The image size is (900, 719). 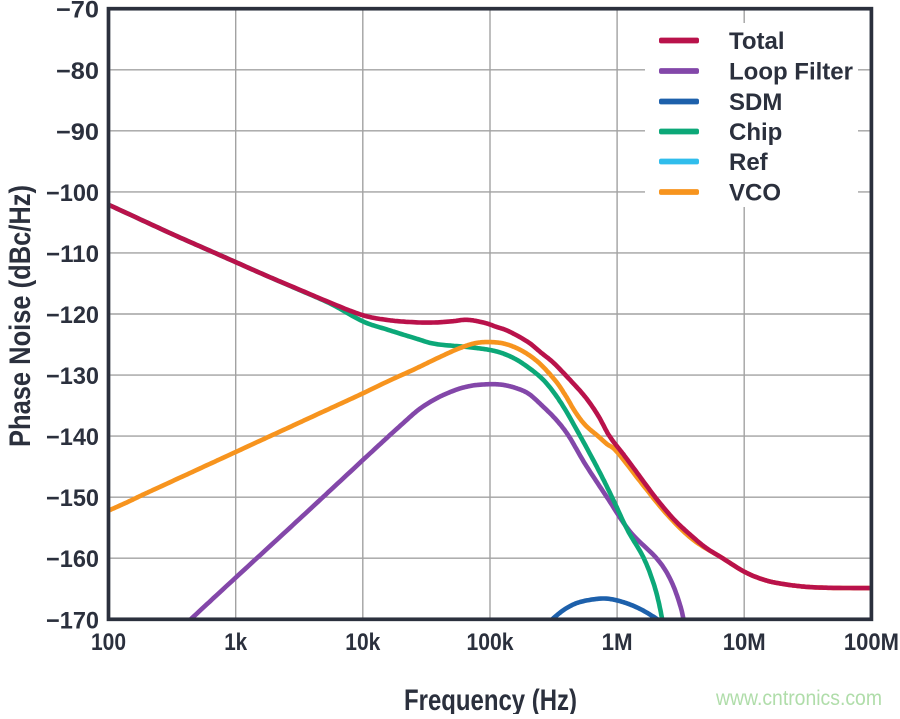 I want to click on svg-text: Ref, so click(x=749, y=162).